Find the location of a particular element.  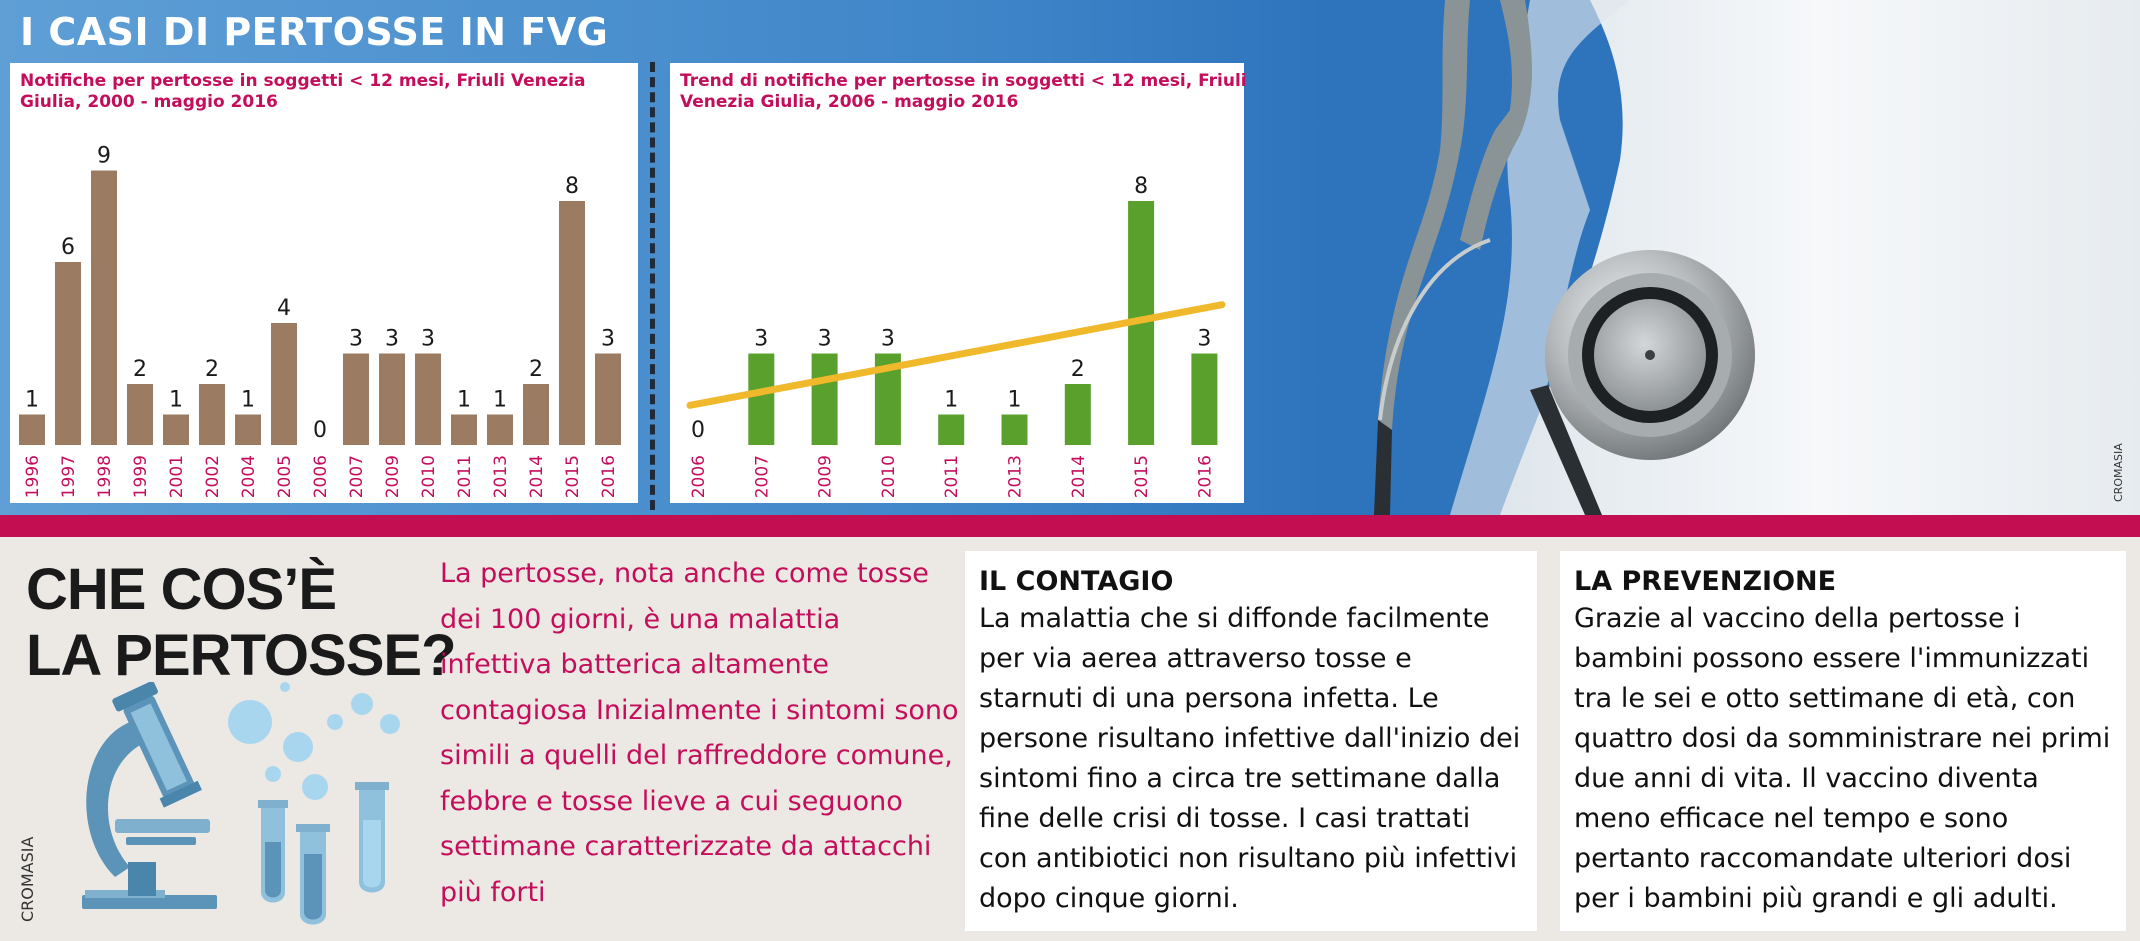

x-tick-label: 2010 is located at coordinates (889, 476).